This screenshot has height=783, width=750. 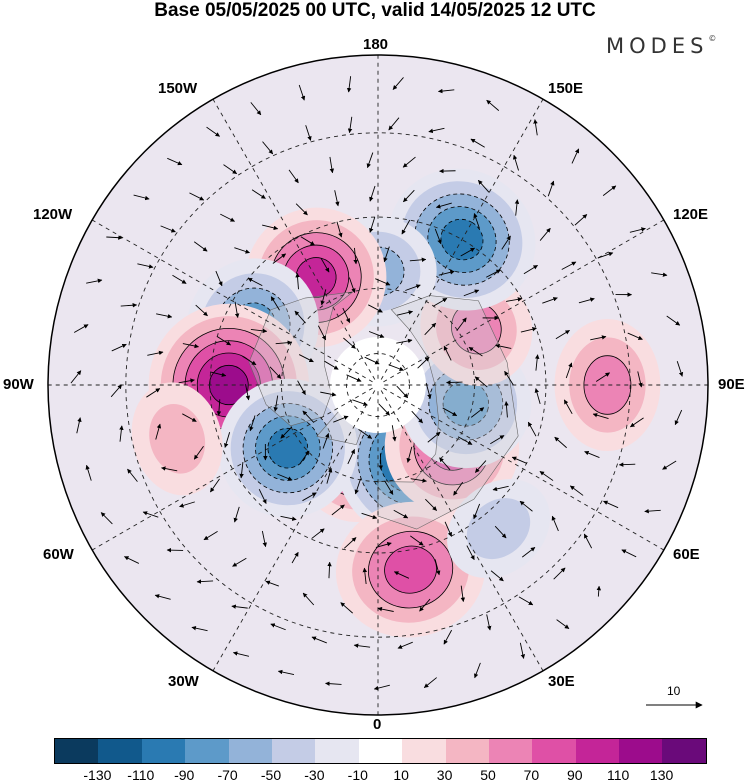 What do you see at coordinates (575, 775) in the screenshot?
I see `colorbar-tick-label: 90` at bounding box center [575, 775].